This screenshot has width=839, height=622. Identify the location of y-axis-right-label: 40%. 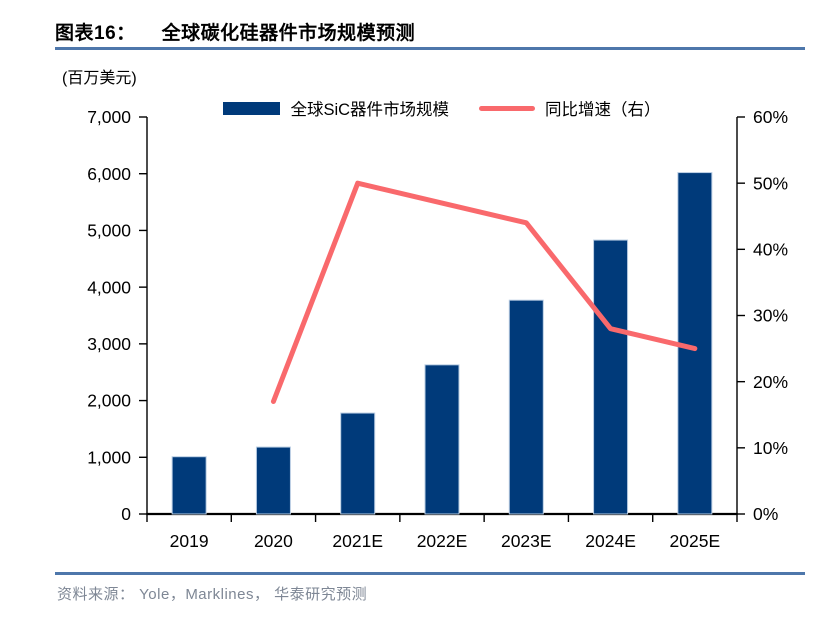
(770, 249).